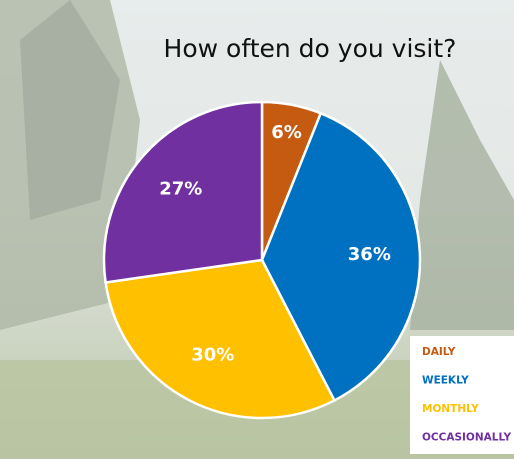 Image resolution: width=514 pixels, height=459 pixels. Describe the element at coordinates (467, 438) in the screenshot. I see `legend-label: OCCASIONALLY` at that location.